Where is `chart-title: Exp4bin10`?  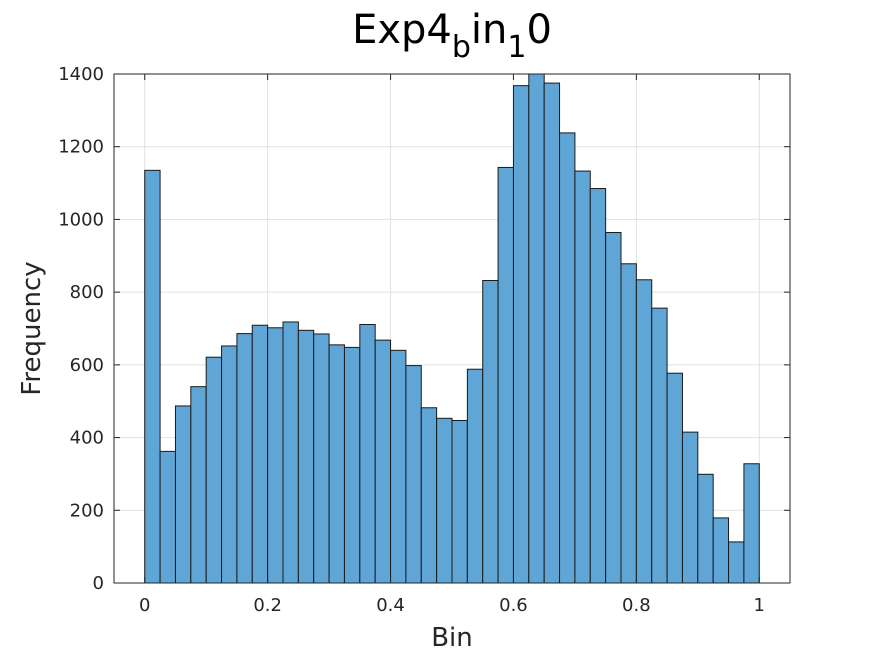
chart-title: Exp4bin10 is located at coordinates (452, 36).